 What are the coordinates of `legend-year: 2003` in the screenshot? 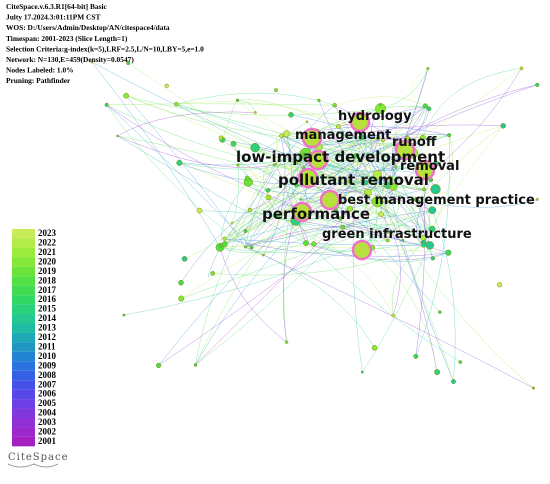 It's located at (47, 422).